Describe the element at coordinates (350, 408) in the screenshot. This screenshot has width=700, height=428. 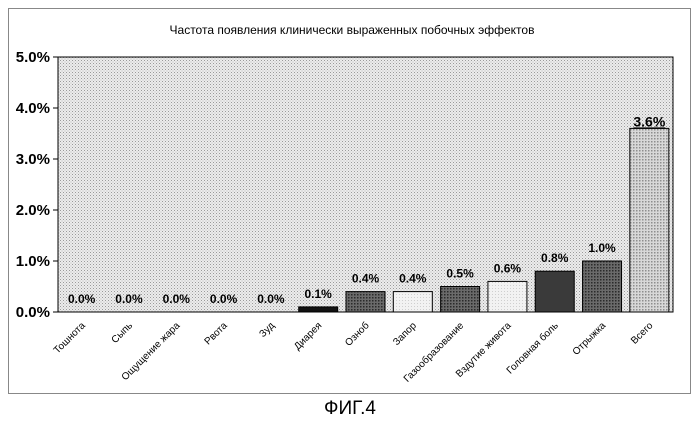
I see `figure-caption: ФИГ.4` at that location.